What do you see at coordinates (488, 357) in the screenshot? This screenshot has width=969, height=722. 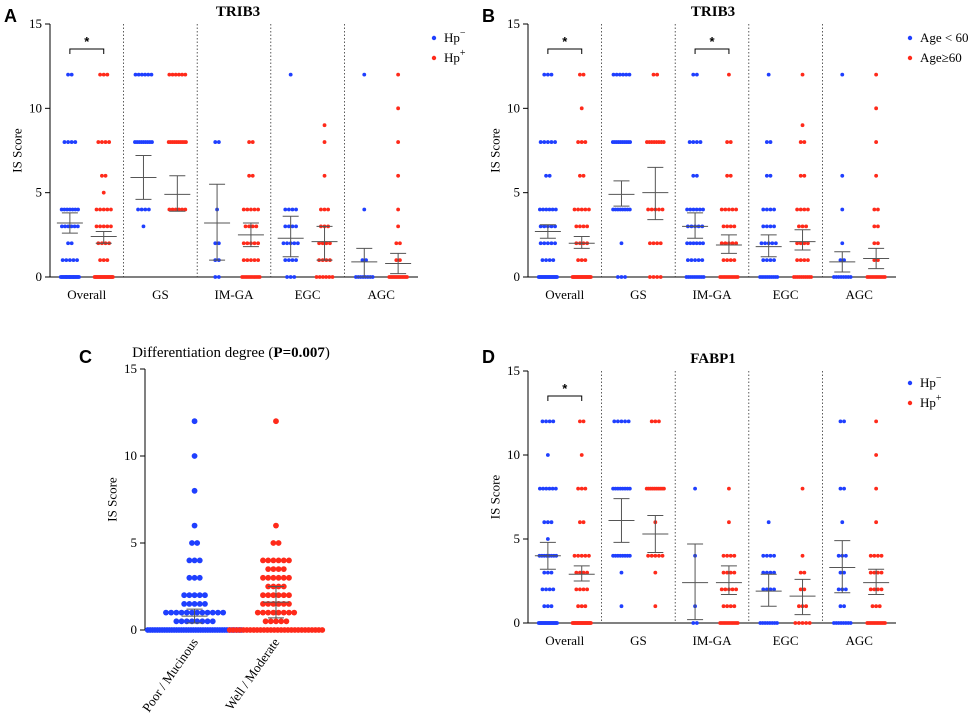 I see `panel-letter: D` at bounding box center [488, 357].